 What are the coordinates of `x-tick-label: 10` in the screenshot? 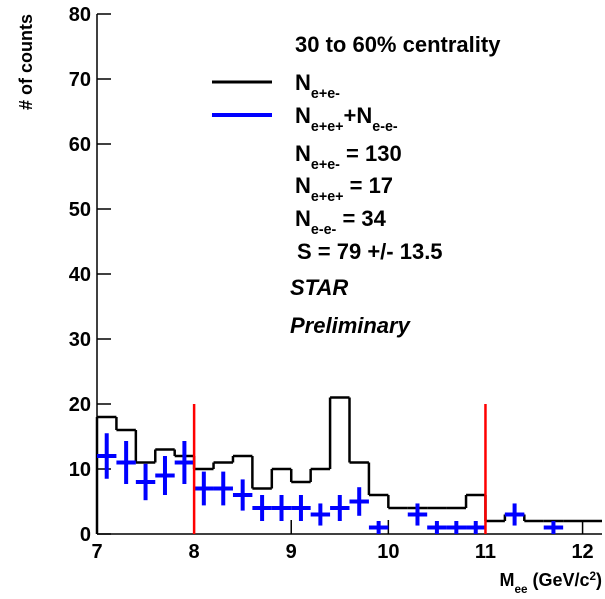 It's located at (388, 552).